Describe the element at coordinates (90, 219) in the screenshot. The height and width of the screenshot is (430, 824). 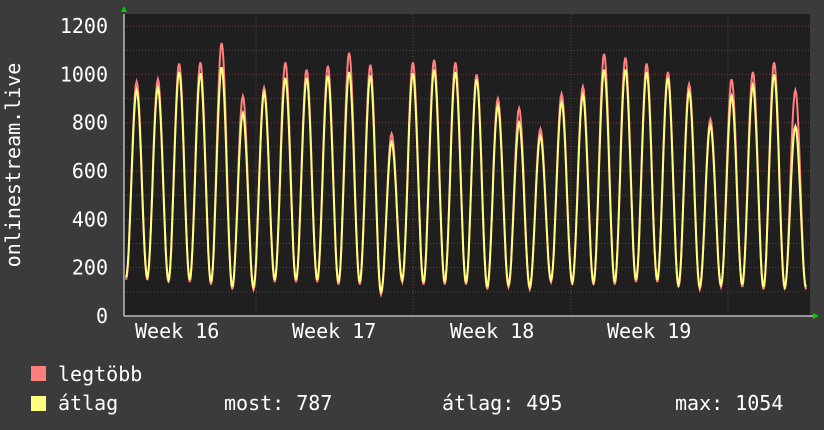
I see `y-tick-label: 400` at that location.